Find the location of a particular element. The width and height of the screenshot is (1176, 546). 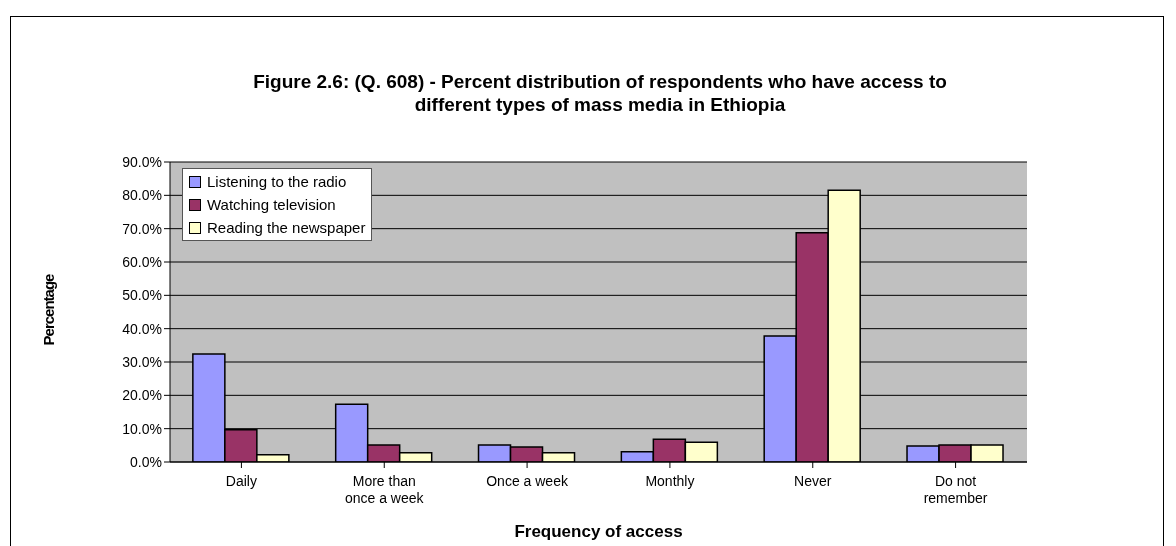

y-tick-label: 80.0% is located at coordinates (142, 195).